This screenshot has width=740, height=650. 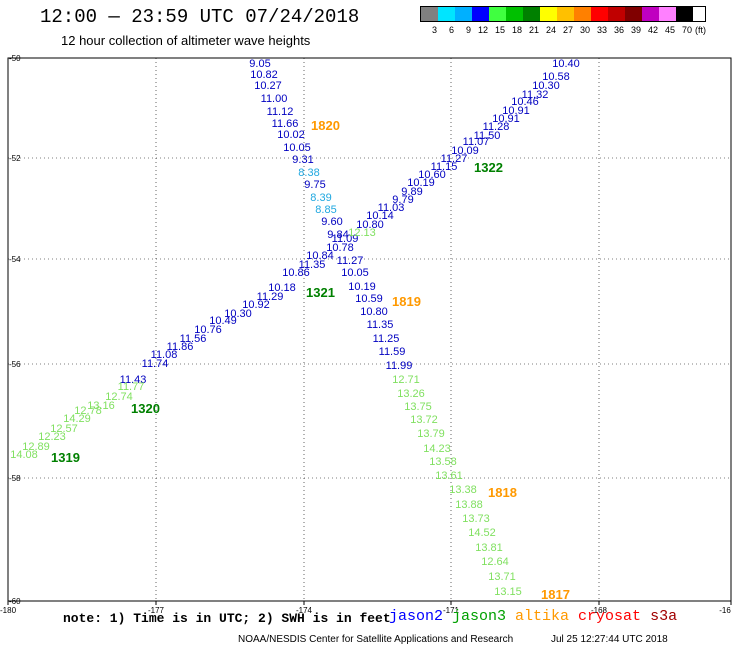 I want to click on lon-tick-label: -174, so click(x=304, y=610).